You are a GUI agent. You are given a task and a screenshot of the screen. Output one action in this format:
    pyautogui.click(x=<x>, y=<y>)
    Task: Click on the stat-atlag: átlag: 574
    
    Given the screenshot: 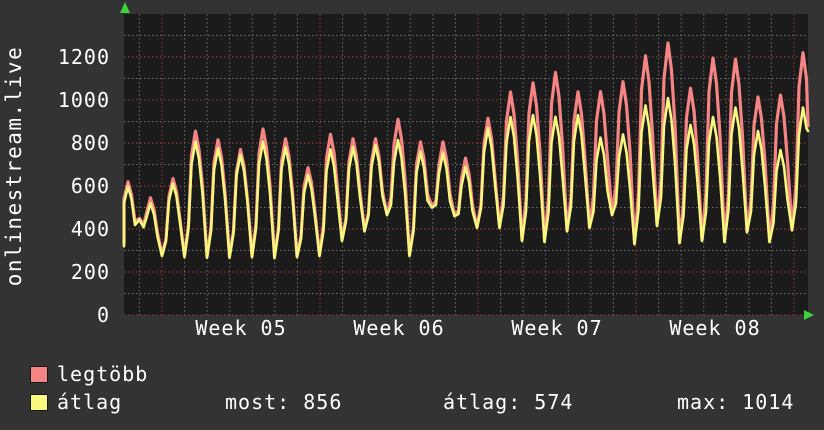 What is the action you would take?
    pyautogui.click(x=508, y=402)
    